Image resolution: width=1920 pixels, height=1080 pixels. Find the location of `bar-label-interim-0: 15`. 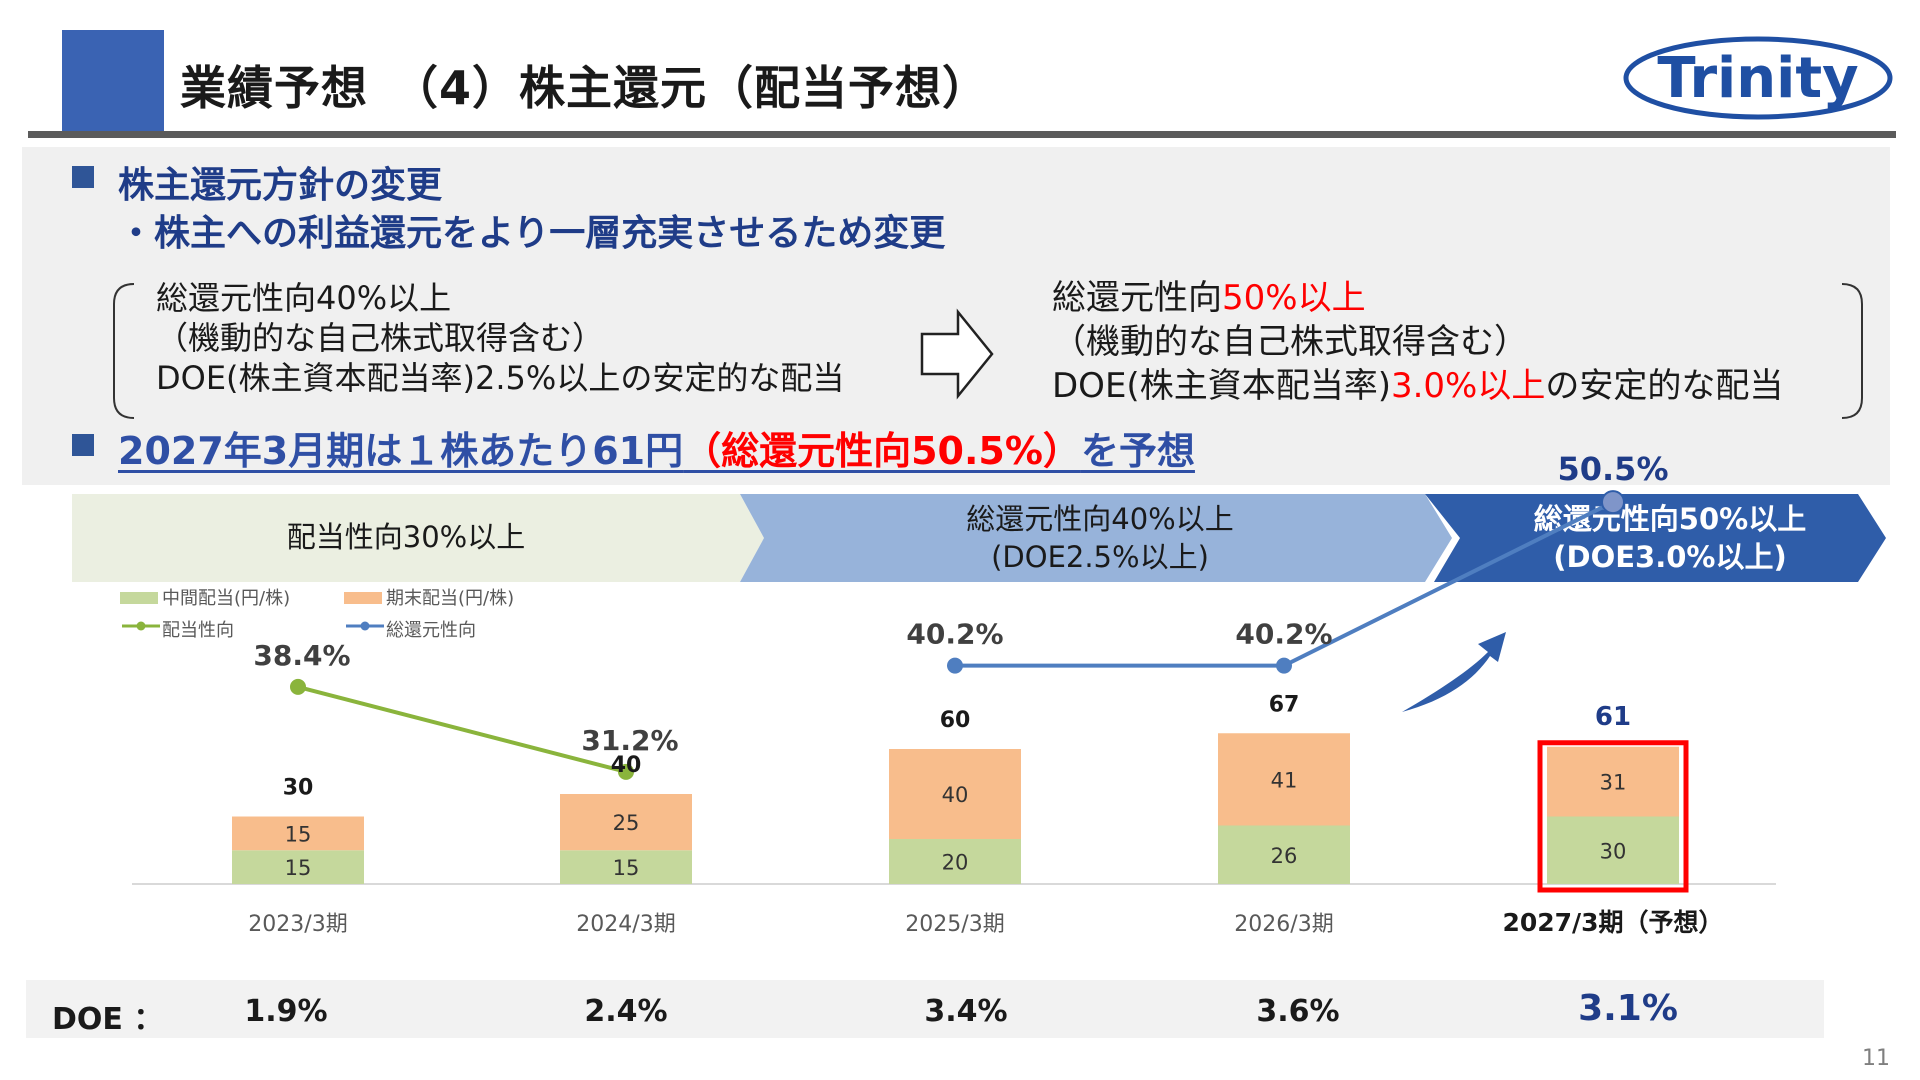

bar-label-interim-0: 15 is located at coordinates (298, 868).